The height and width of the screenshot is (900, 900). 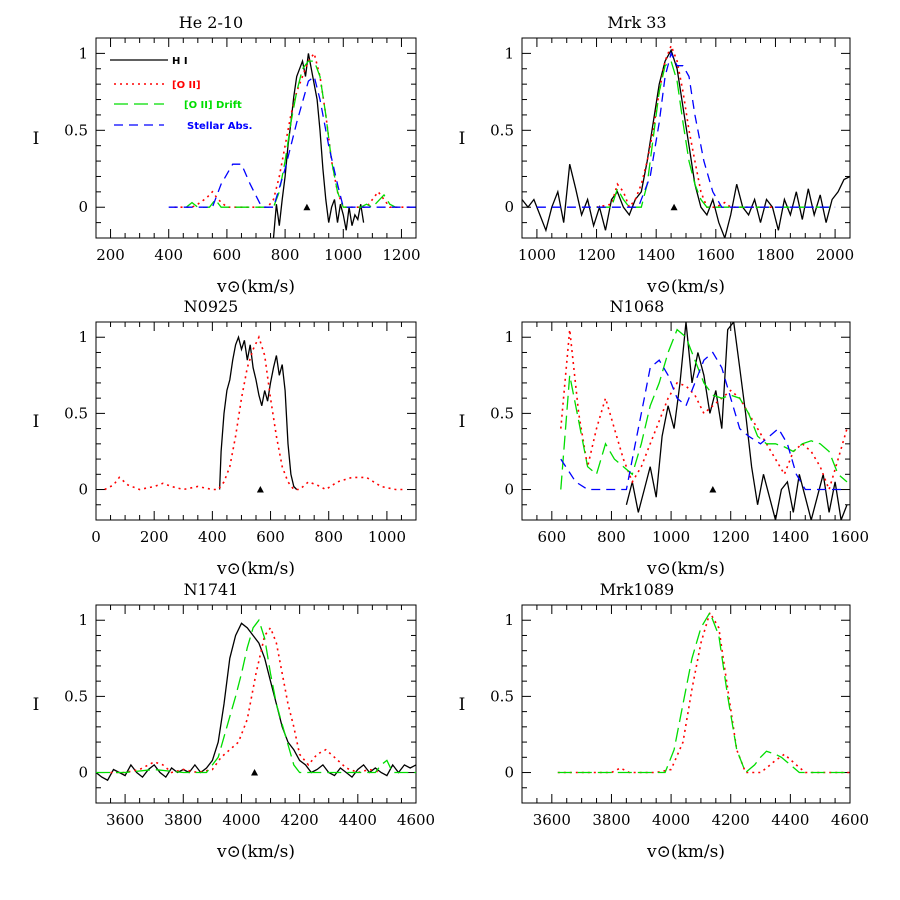 I want to click on x-tick-label: 2000, so click(x=835, y=255).